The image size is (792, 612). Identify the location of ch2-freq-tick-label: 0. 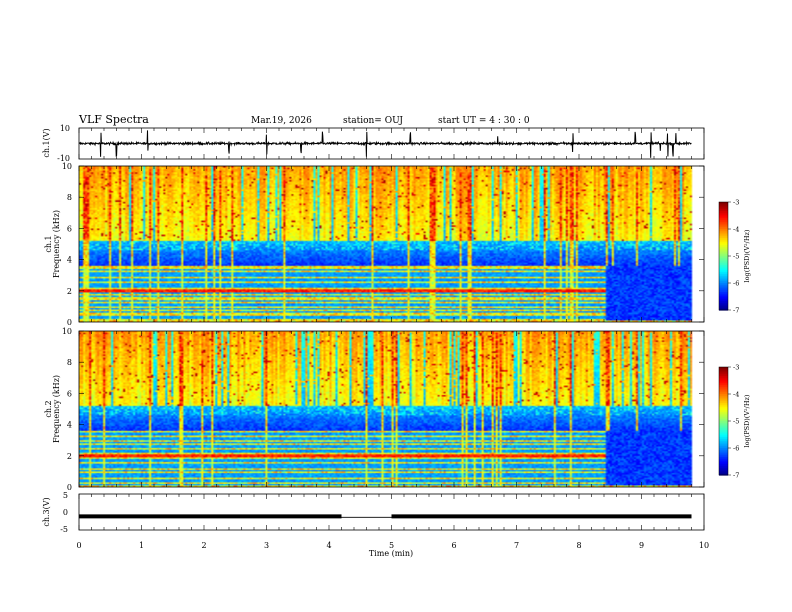
(69, 487).